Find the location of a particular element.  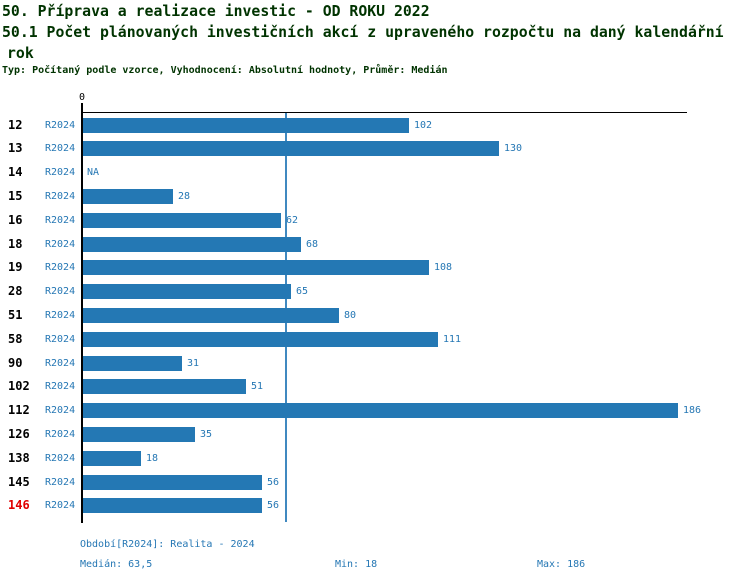

row-category-label: 18 is located at coordinates (15, 244).